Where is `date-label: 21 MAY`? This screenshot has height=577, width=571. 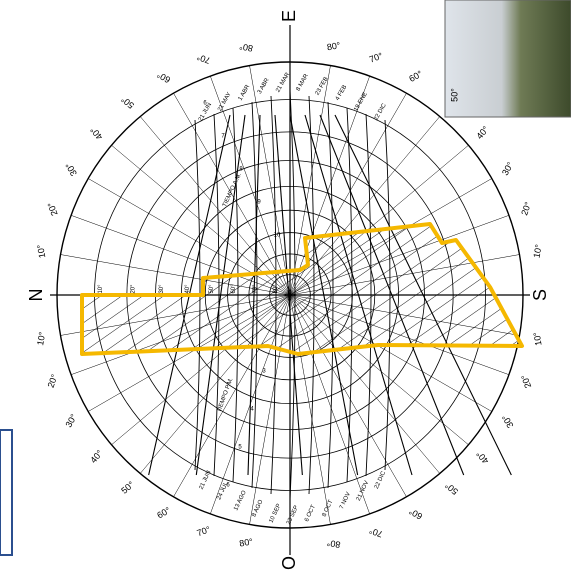 date-label: 21 MAY is located at coordinates (225, 101).